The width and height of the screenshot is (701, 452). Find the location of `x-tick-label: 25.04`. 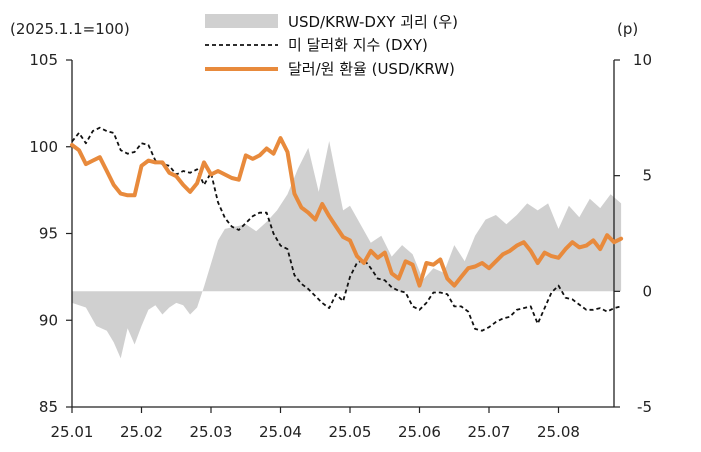

x-tick-label: 25.04 is located at coordinates (280, 432).